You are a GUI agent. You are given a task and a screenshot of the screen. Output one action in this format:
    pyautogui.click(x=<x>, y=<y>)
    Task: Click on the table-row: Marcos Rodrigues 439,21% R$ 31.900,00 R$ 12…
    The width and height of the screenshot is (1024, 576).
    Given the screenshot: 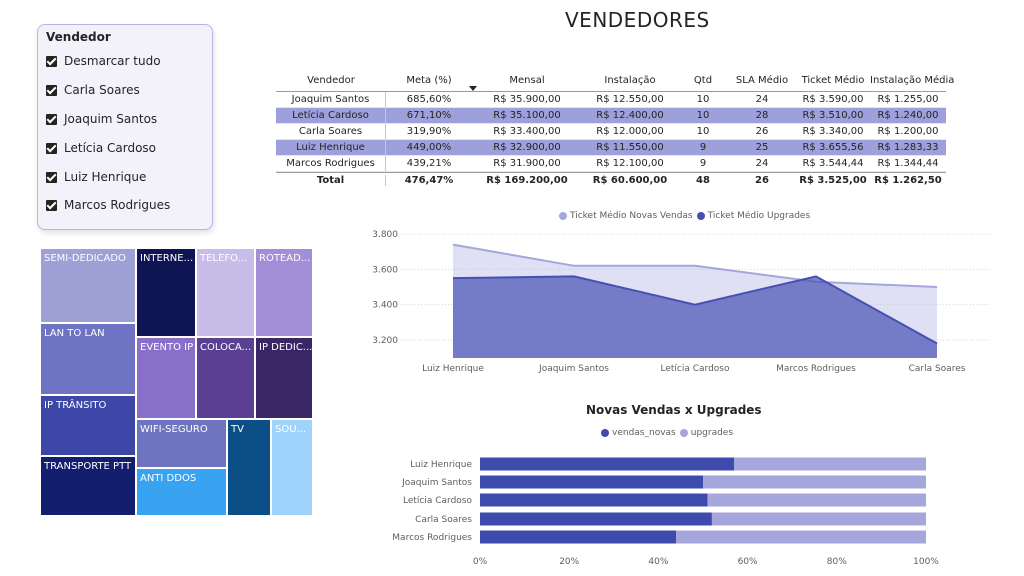 What is the action you would take?
    pyautogui.click(x=611, y=164)
    